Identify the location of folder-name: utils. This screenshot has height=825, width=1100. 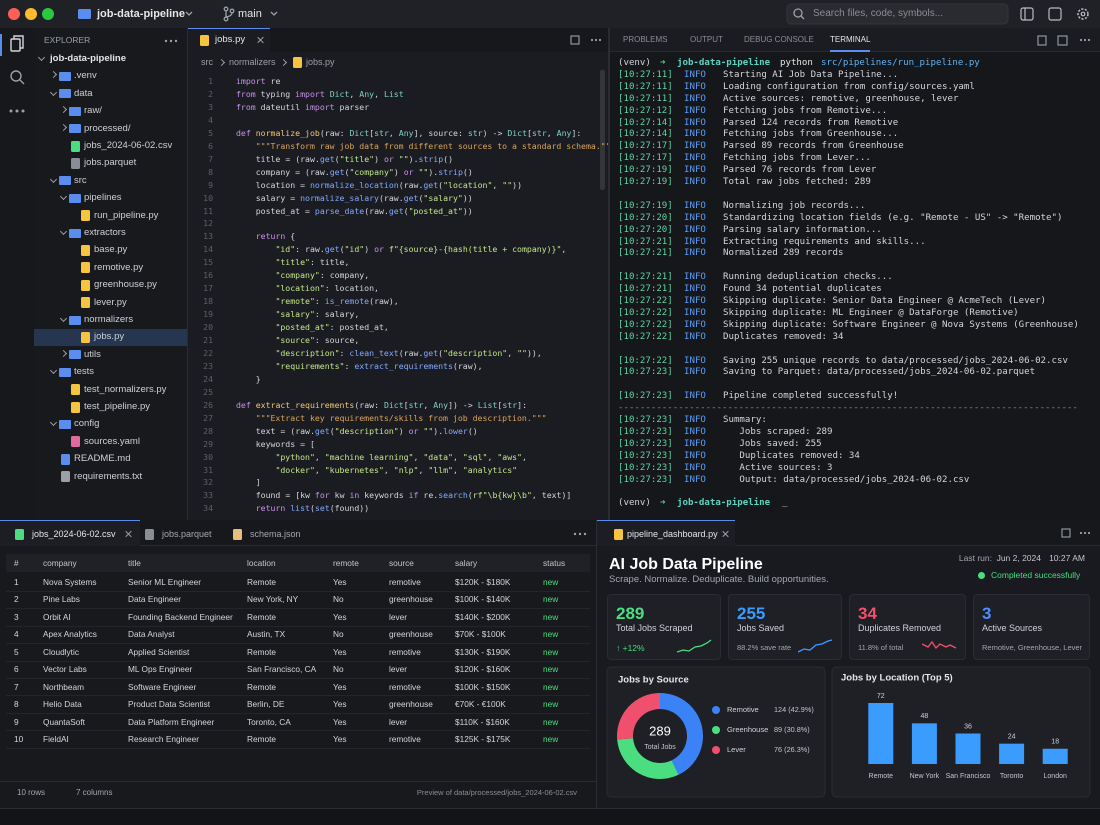
(92, 354).